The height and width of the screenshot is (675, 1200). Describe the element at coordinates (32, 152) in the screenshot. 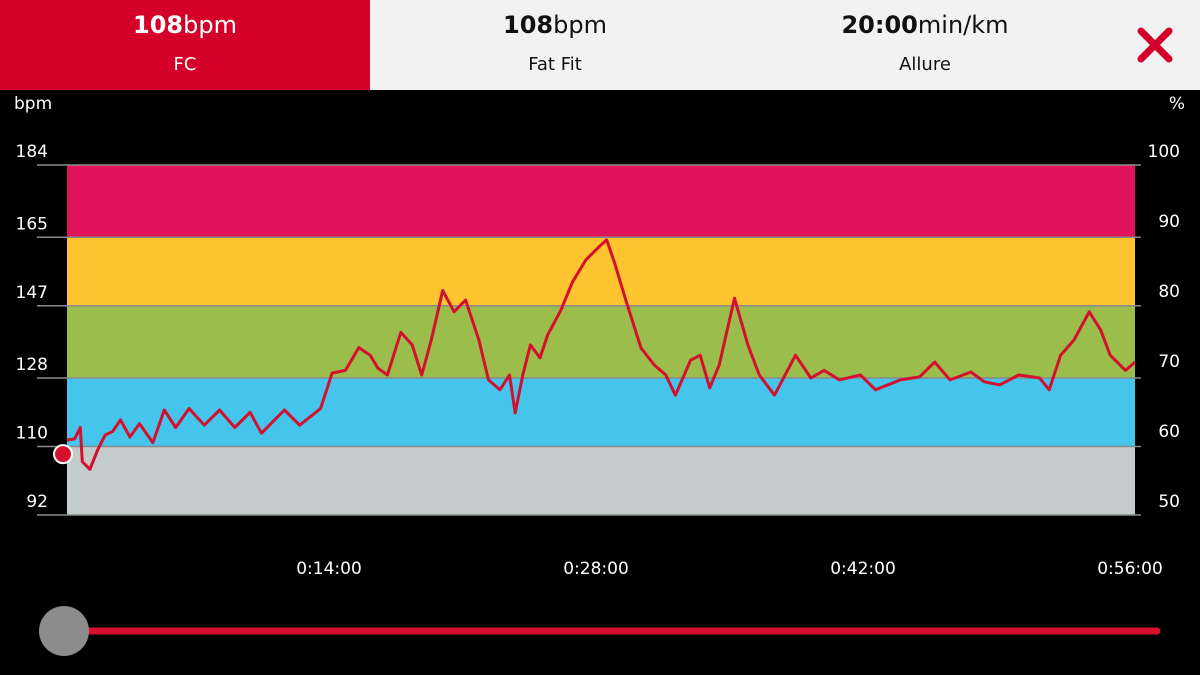

I see `y-tick-label: 184` at that location.